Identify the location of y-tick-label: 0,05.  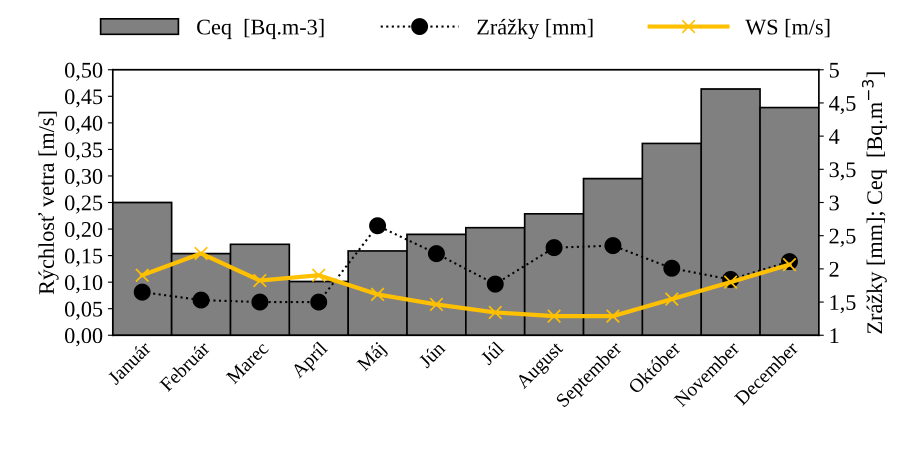
(83, 311).